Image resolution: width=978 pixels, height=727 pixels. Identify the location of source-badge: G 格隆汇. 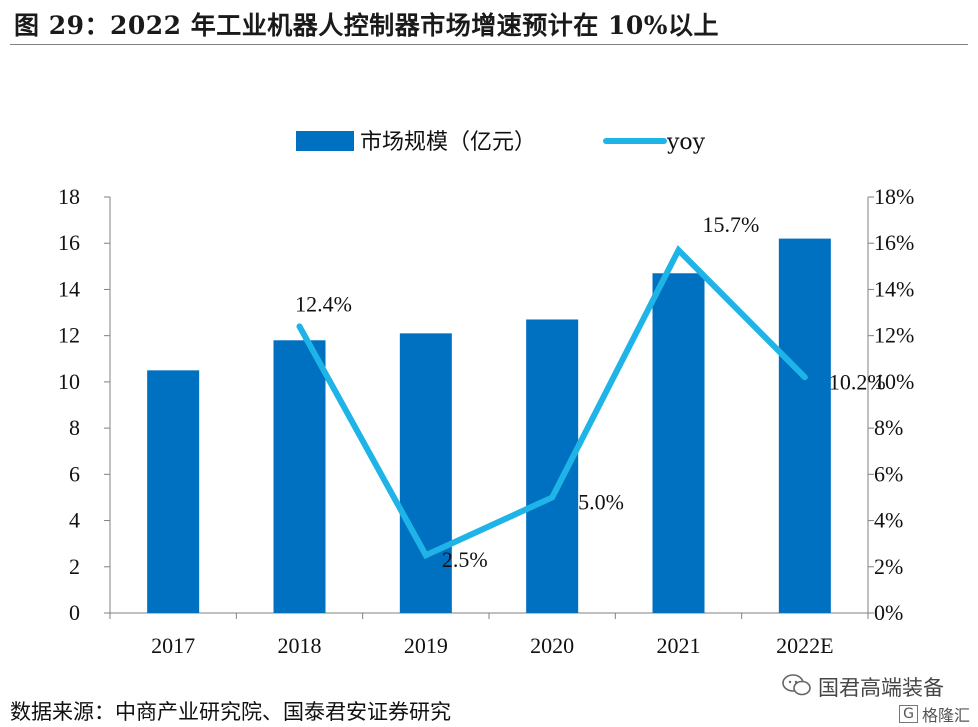
(934, 714).